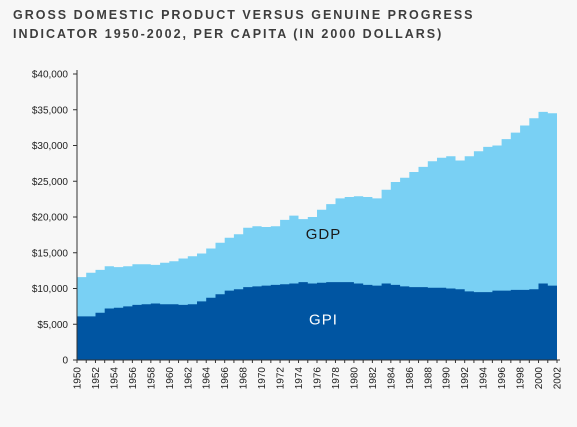 This screenshot has width=577, height=427. Describe the element at coordinates (65, 361) in the screenshot. I see `y-tick-label: 0` at that location.